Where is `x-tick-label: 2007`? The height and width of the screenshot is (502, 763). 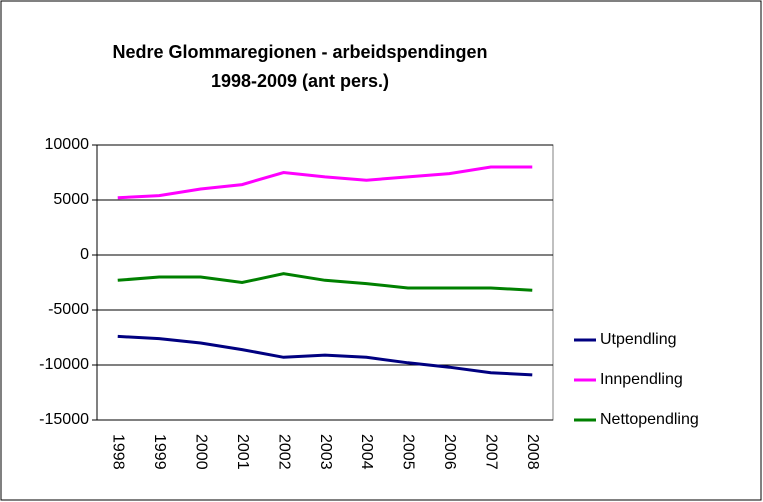
x-tick-label: 2007 is located at coordinates (491, 452).